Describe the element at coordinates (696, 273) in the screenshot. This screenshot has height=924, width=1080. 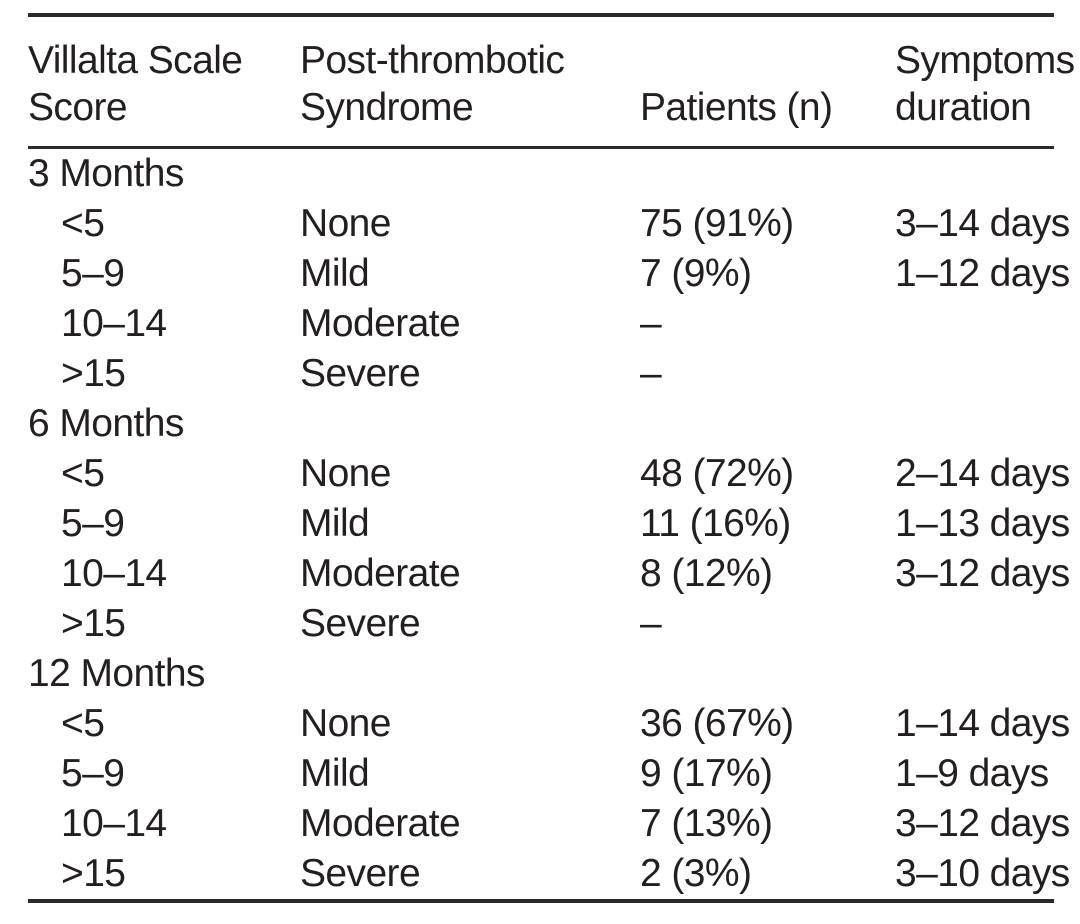
I see `patients-cell: 7 (9%)` at that location.